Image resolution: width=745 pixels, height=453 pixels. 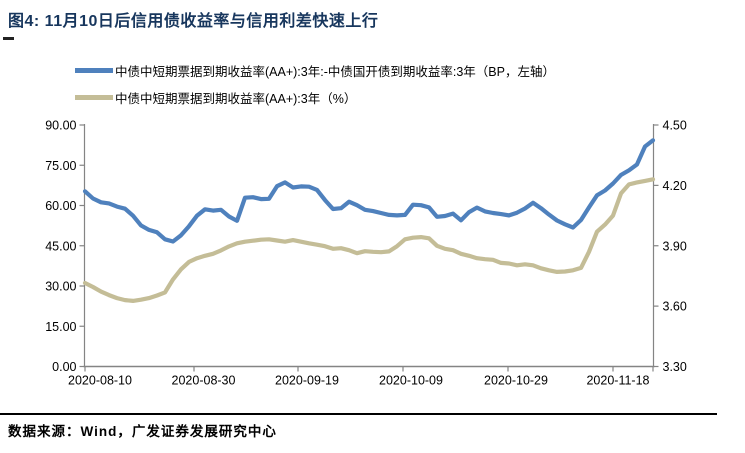 What do you see at coordinates (411, 381) in the screenshot?
I see `x-axis-date-label: 2020-10-09` at bounding box center [411, 381].